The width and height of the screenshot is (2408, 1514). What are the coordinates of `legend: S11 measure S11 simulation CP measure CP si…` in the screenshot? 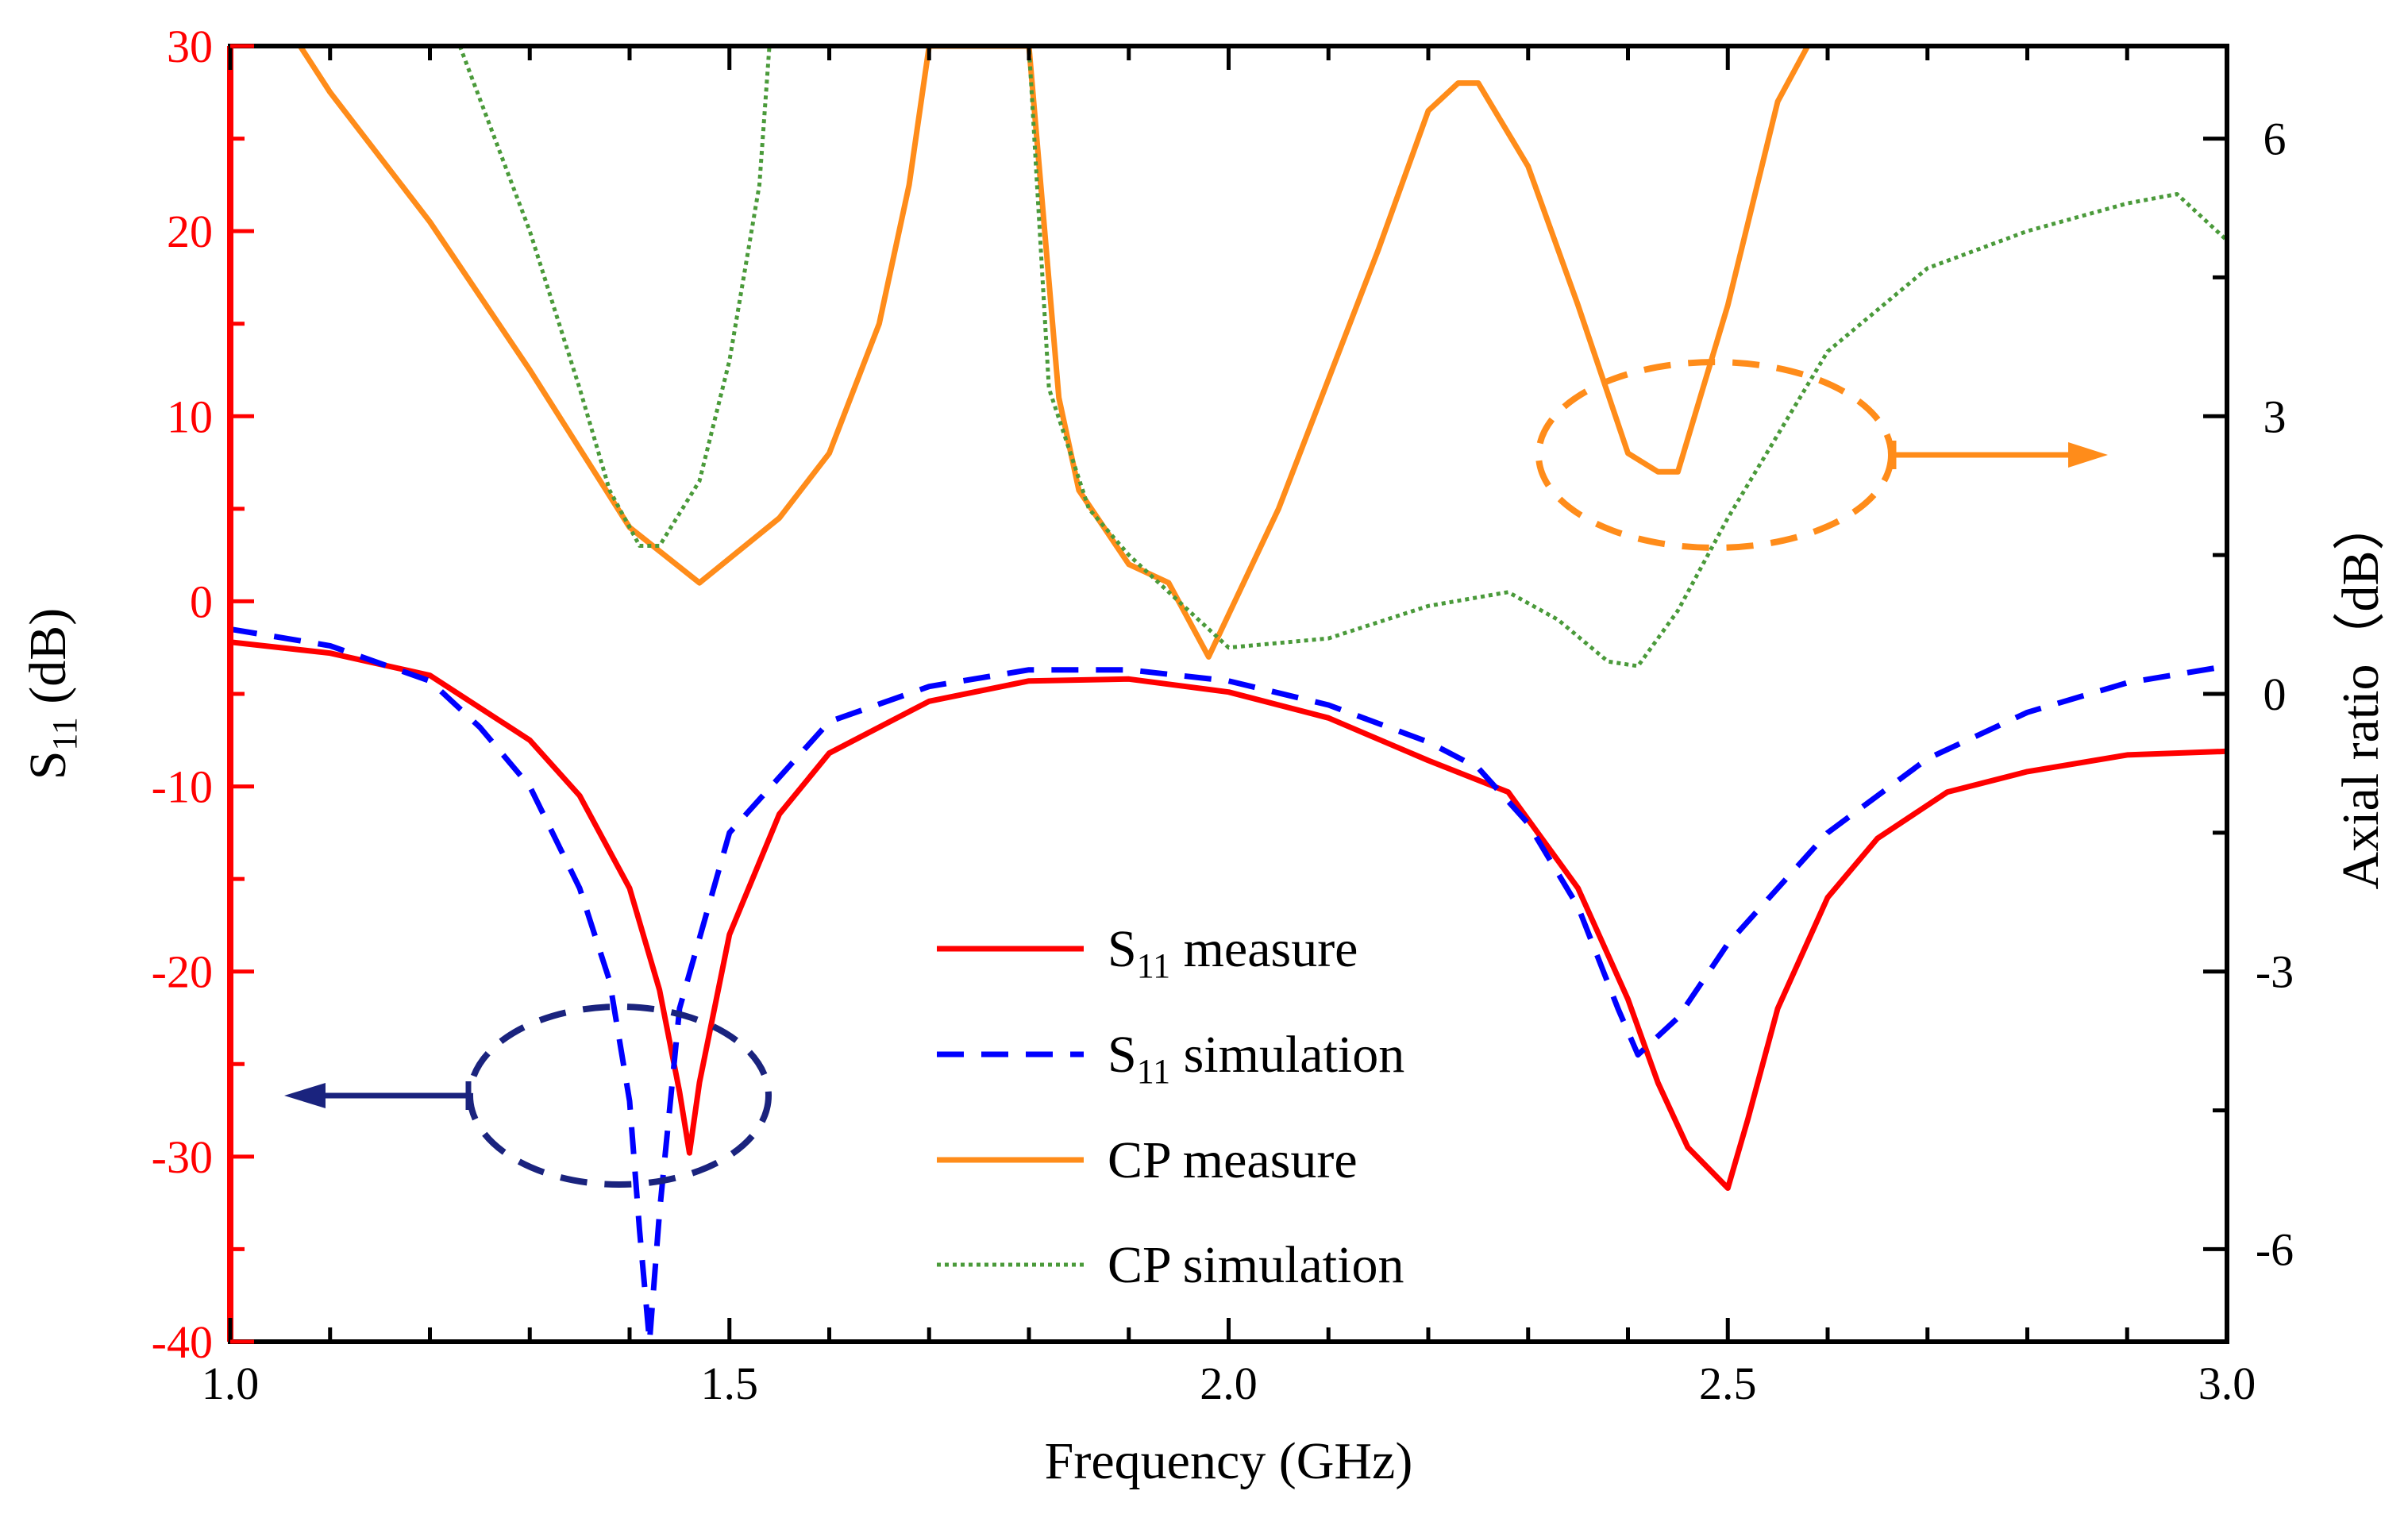 It's located at (1170, 1107).